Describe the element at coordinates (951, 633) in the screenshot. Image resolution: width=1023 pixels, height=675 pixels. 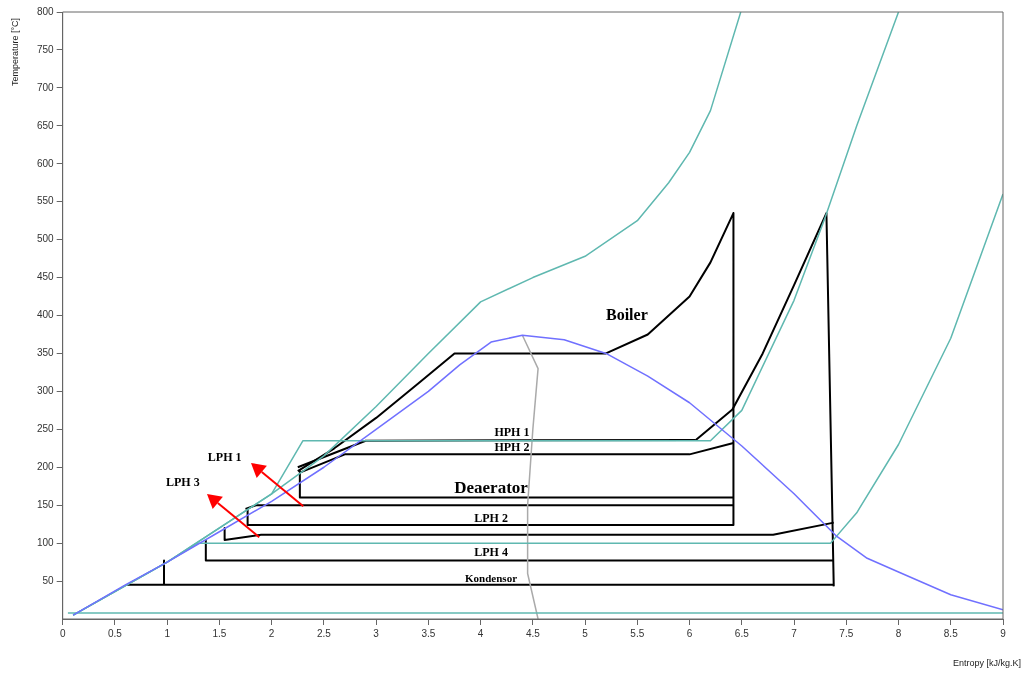
I see `x-tick-label: 8.5` at that location.